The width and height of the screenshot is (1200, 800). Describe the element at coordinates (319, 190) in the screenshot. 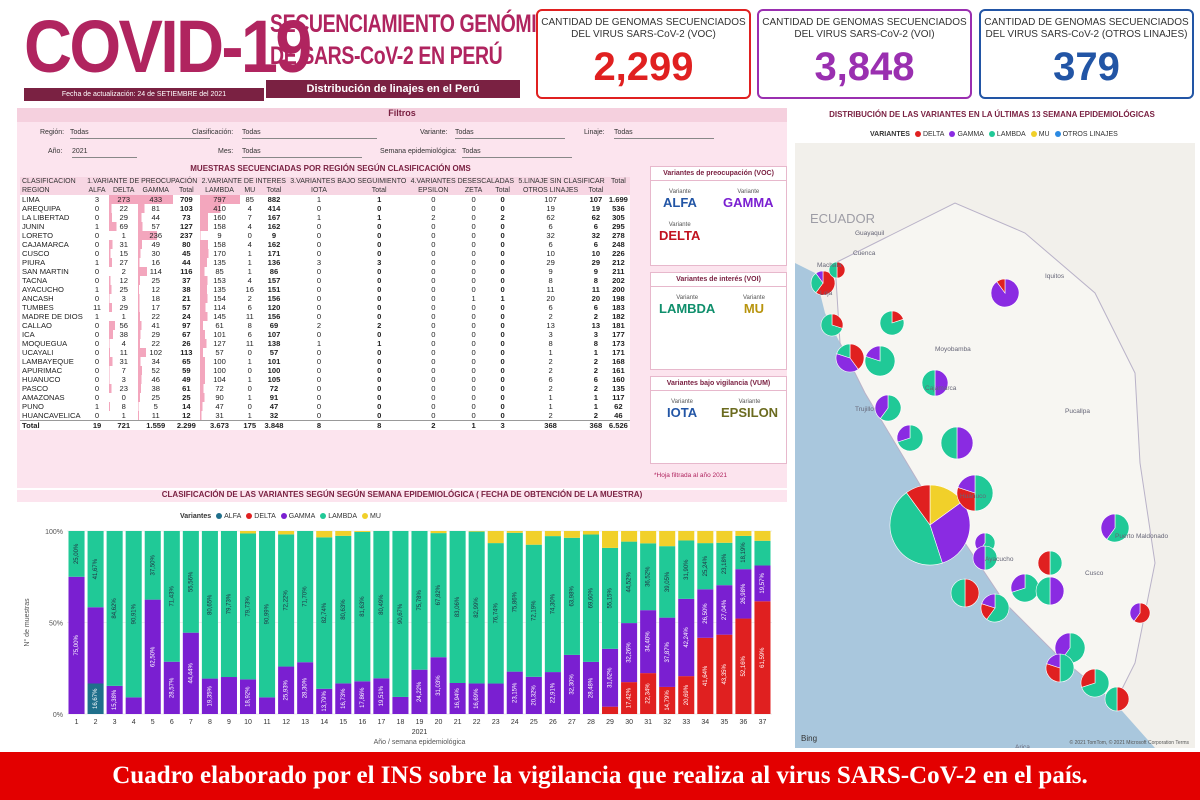

I see `table-column-header: IOTA` at that location.